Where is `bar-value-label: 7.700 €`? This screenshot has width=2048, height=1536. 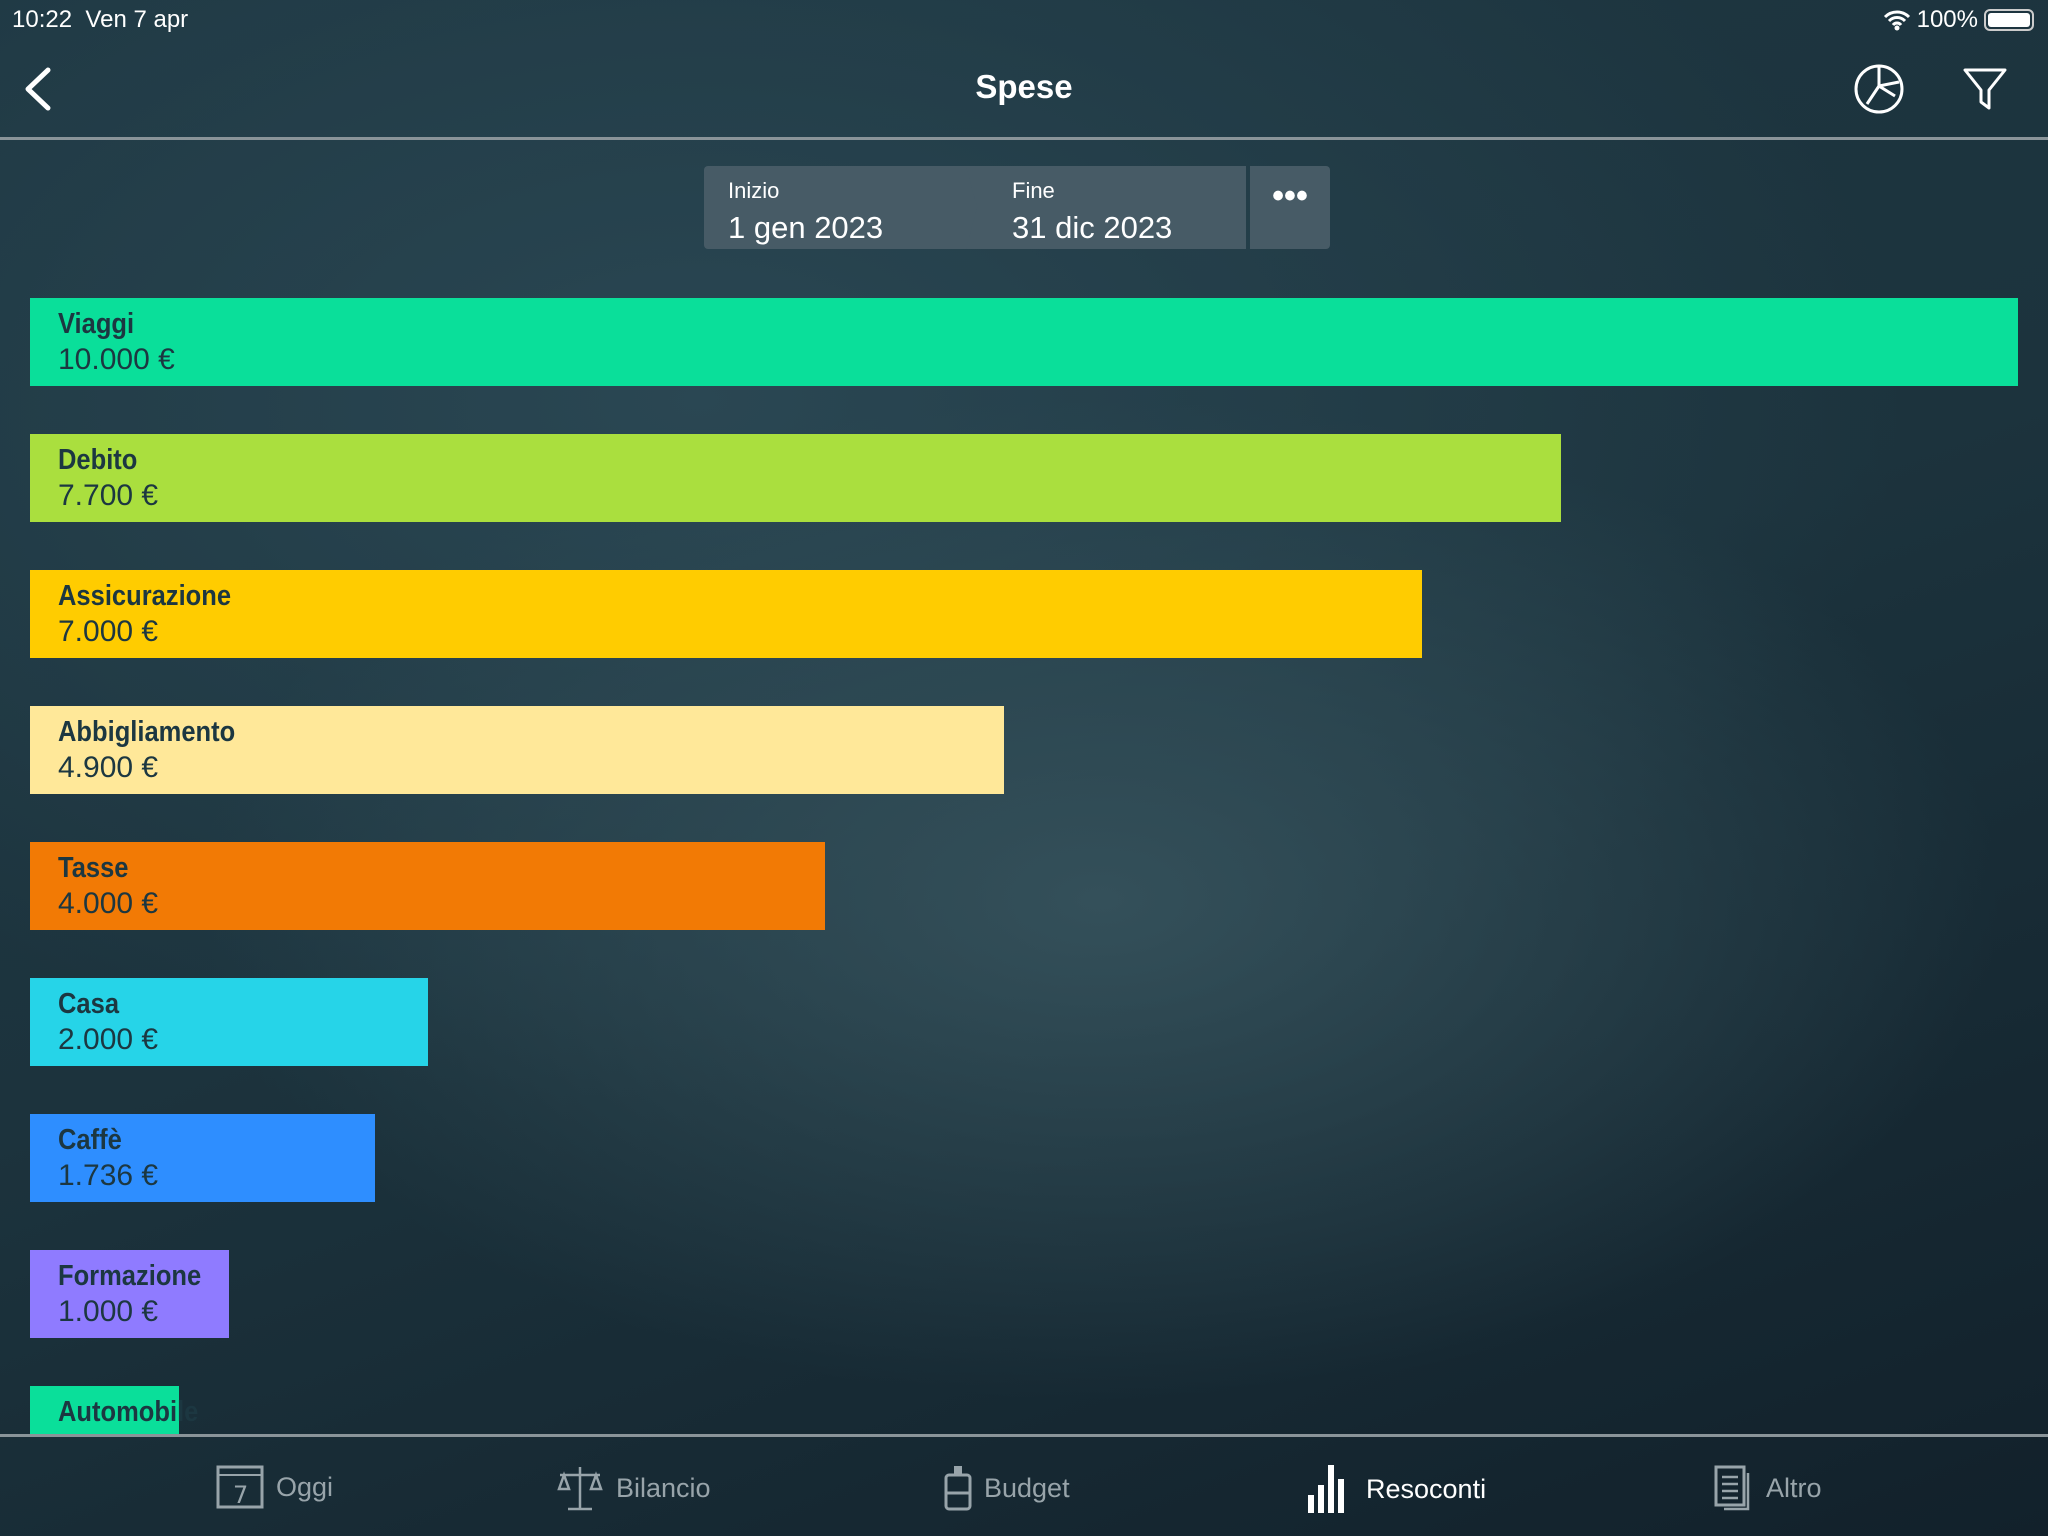
bar-value-label: 7.700 € is located at coordinates (108, 495).